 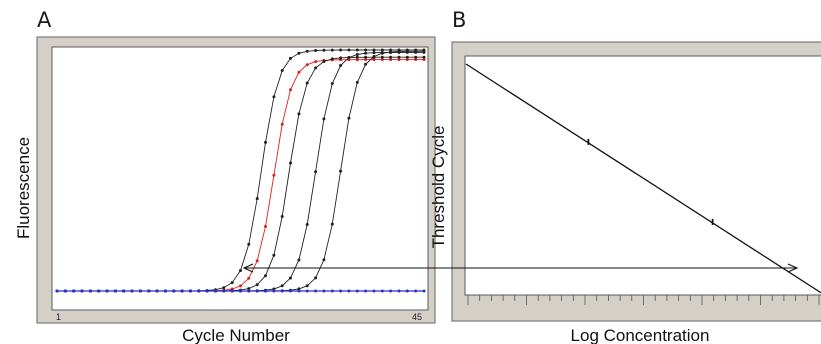 What do you see at coordinates (643, 300) in the screenshot?
I see `x-axis-ticks-b` at bounding box center [643, 300].